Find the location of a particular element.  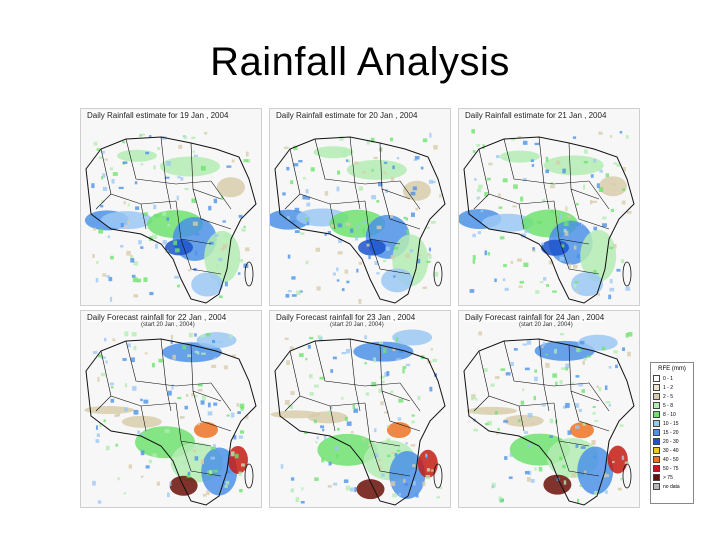

legend-label: 2 - 5 is located at coordinates (668, 396).